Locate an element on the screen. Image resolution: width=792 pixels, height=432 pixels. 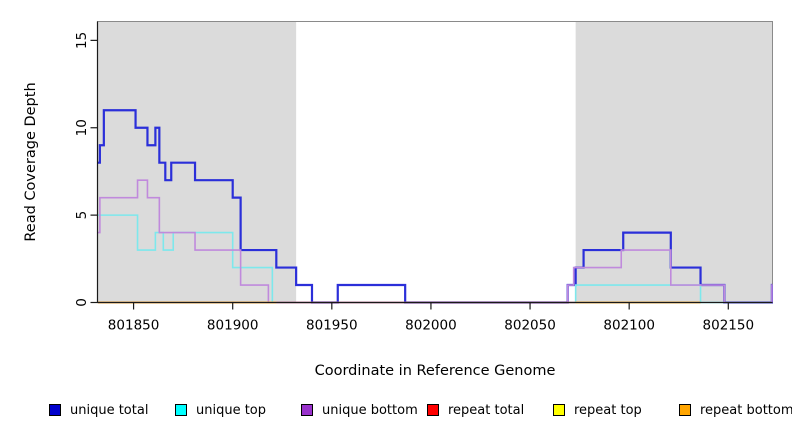
legend-item-unique-total: unique total is located at coordinates (98, 410).